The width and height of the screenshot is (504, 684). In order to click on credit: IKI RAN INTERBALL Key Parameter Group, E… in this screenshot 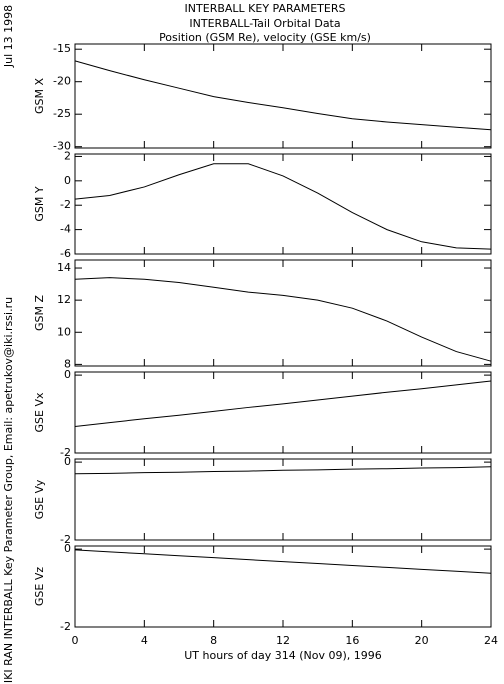, I will do `click(8, 490)`.